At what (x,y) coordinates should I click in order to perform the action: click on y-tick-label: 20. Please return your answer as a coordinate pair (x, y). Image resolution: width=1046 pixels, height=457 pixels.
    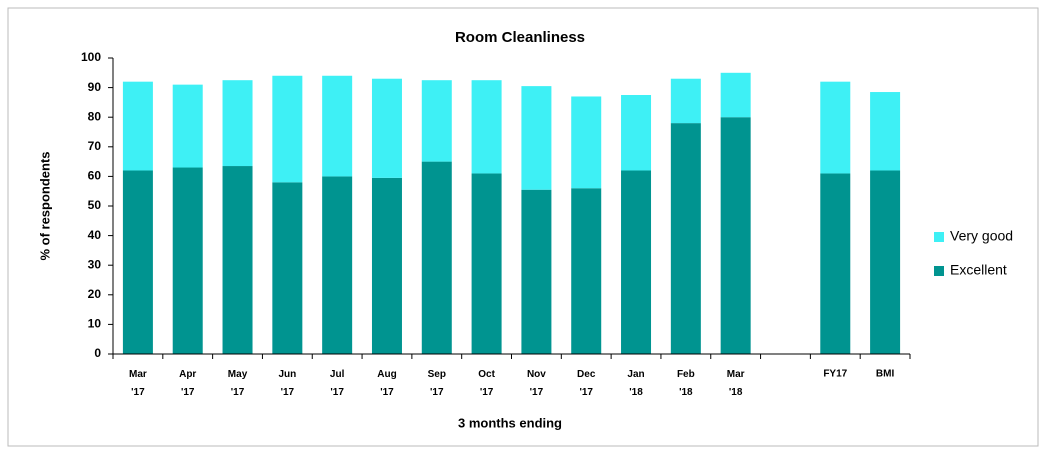
    Looking at the image, I should click on (95, 294).